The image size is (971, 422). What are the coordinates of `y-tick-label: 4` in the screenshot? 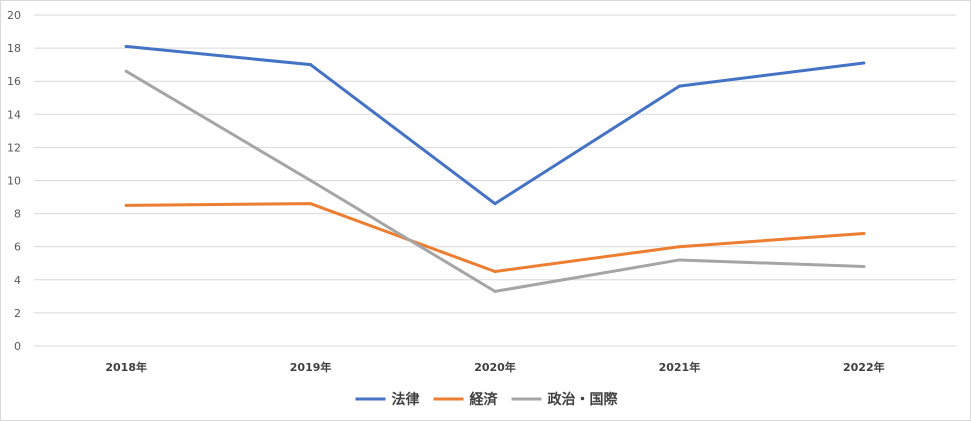 It's located at (17, 280).